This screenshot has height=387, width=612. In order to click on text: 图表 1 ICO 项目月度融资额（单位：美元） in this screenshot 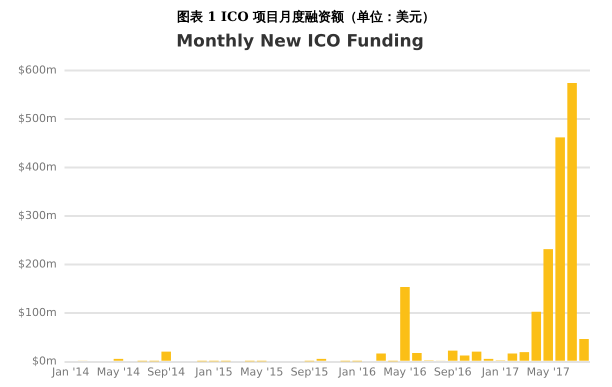, I will do `click(306, 17)`.